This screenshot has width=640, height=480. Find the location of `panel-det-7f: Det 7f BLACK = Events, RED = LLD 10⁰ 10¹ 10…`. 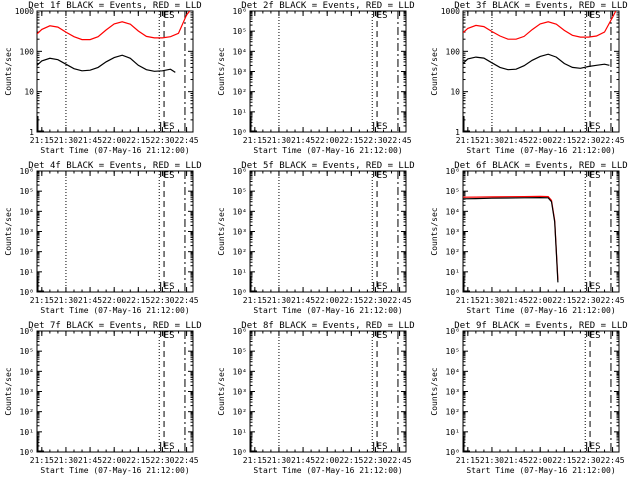

panel-det-7f: Det 7f BLACK = Events, RED = LLD 10⁰ 10¹ 10… is located at coordinates (103, 398).